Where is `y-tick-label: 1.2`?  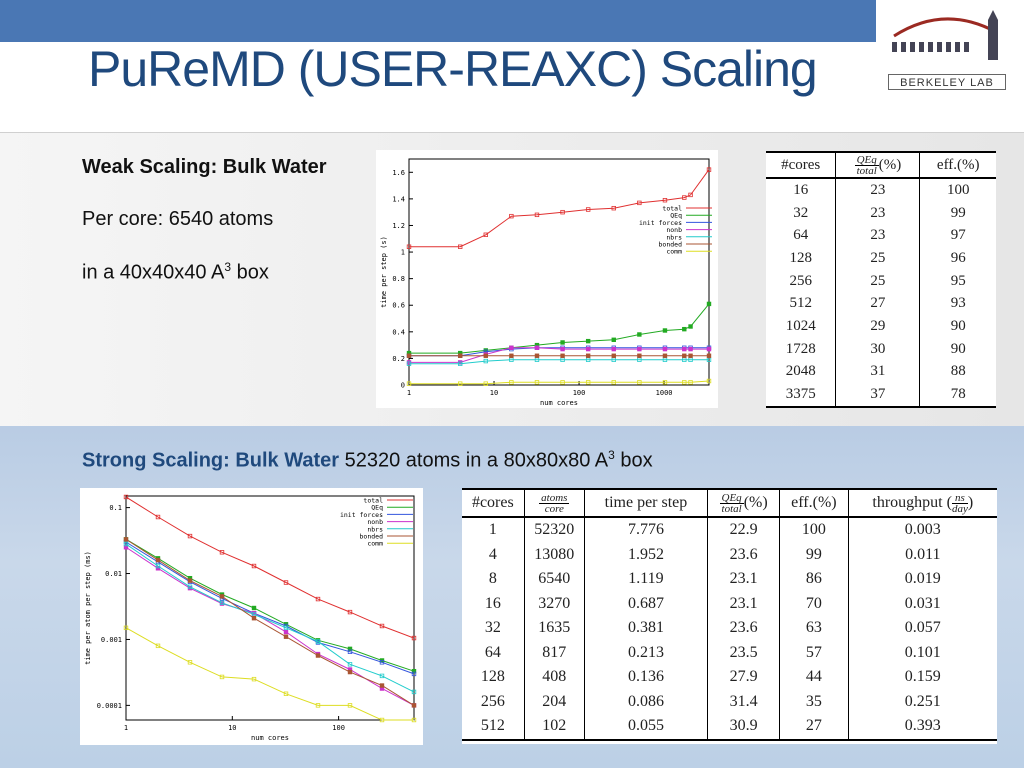 y-tick-label: 1.2 is located at coordinates (398, 226).